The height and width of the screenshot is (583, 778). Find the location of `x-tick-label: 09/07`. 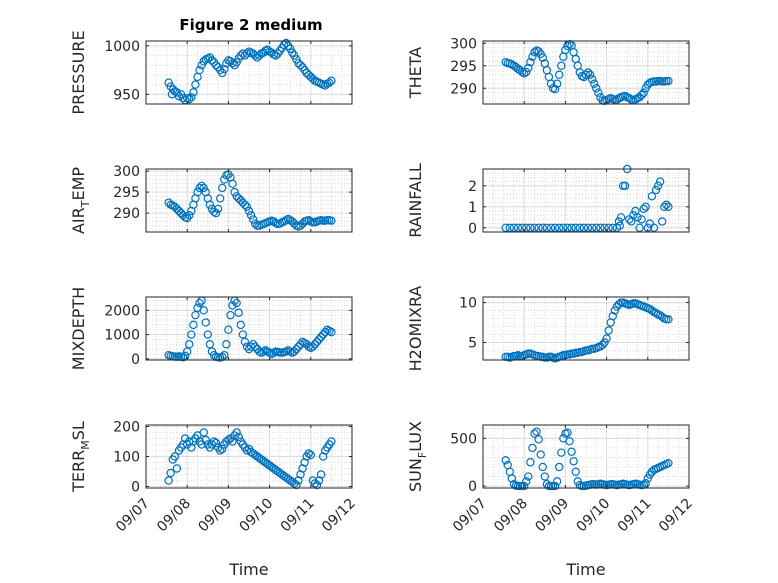

x-tick-label: 09/07 is located at coordinates (470, 516).